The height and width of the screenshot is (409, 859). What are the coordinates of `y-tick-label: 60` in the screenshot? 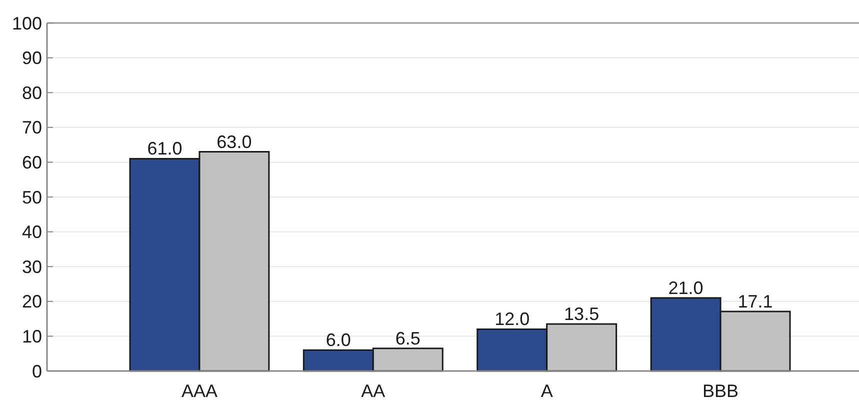 It's located at (32, 162).